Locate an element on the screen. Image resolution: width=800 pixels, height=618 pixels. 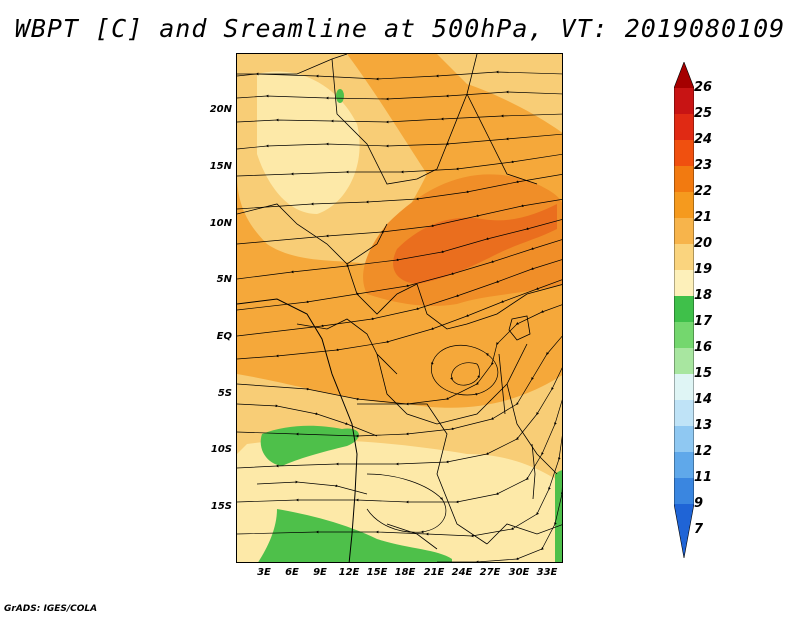
lon-label-33e: 33E is located at coordinates (547, 572).